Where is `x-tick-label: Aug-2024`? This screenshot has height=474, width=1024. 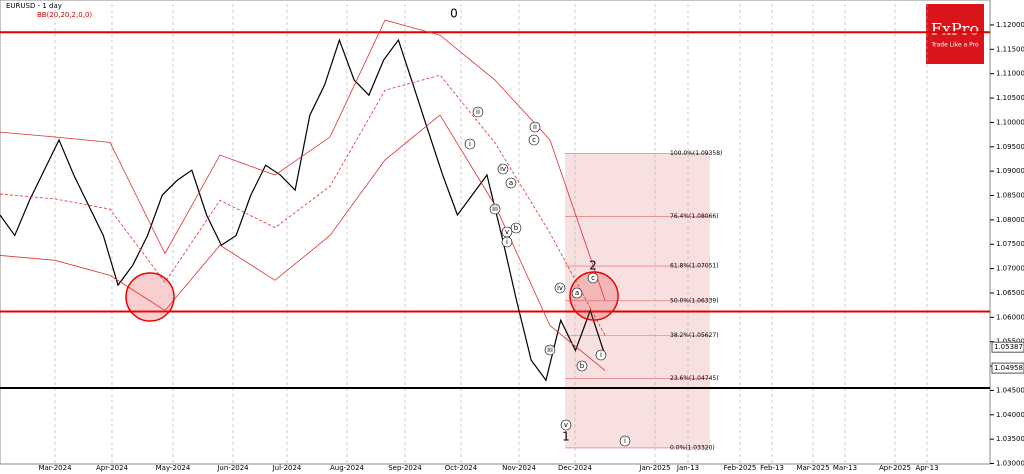 x-tick-label: Aug-2024 is located at coordinates (347, 468).